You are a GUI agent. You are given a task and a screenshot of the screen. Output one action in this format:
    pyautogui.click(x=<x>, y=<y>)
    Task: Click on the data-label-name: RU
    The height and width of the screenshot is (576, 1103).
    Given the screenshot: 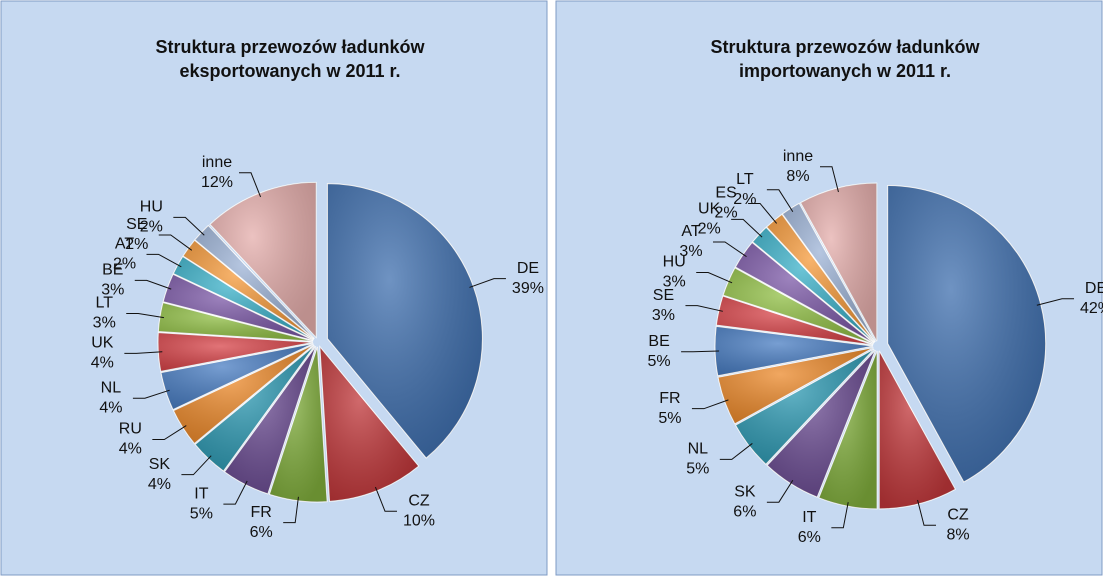 What is the action you would take?
    pyautogui.click(x=130, y=429)
    